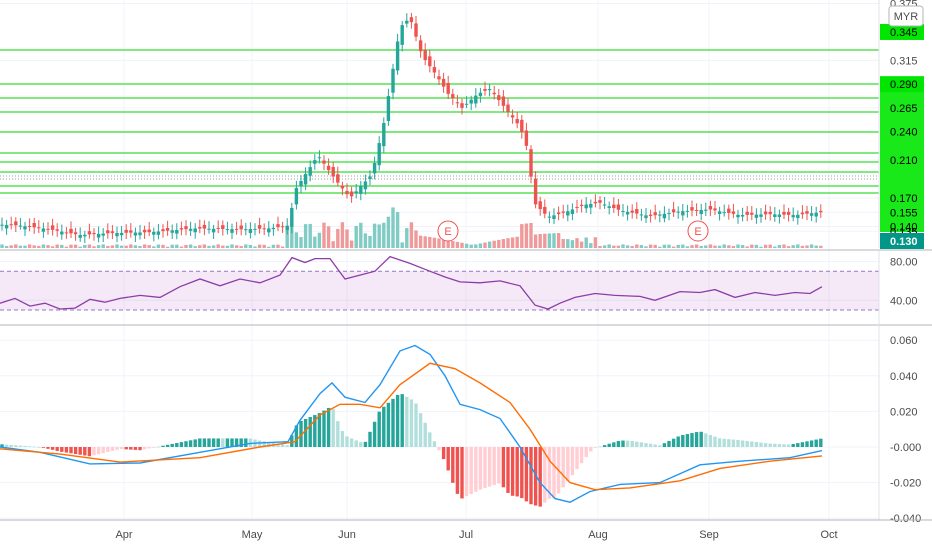 The image size is (932, 550). Describe the element at coordinates (904, 282) in the screenshot. I see `rsi-axis: 80.00 40.00` at that location.